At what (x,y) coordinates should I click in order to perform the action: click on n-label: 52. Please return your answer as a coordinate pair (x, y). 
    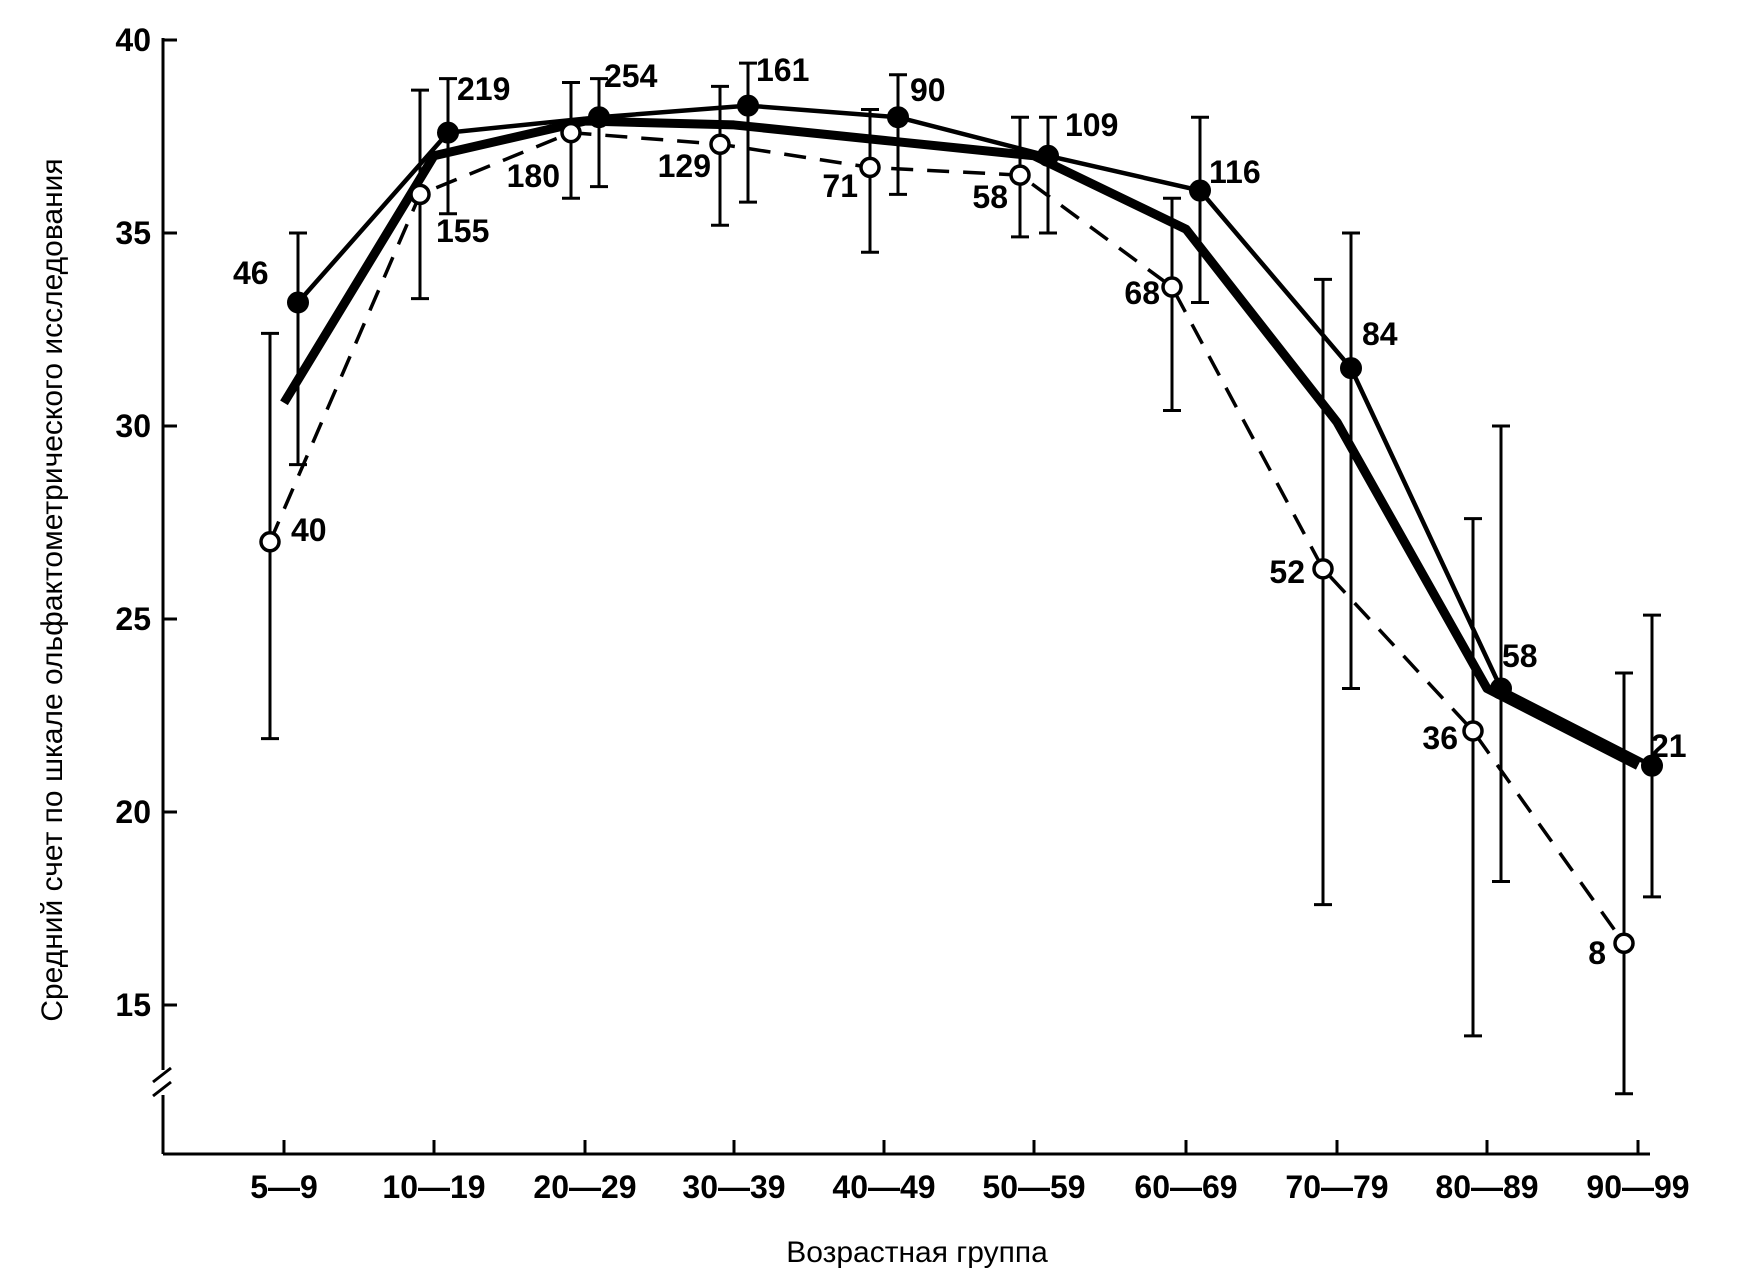
    Looking at the image, I should click on (1287, 572).